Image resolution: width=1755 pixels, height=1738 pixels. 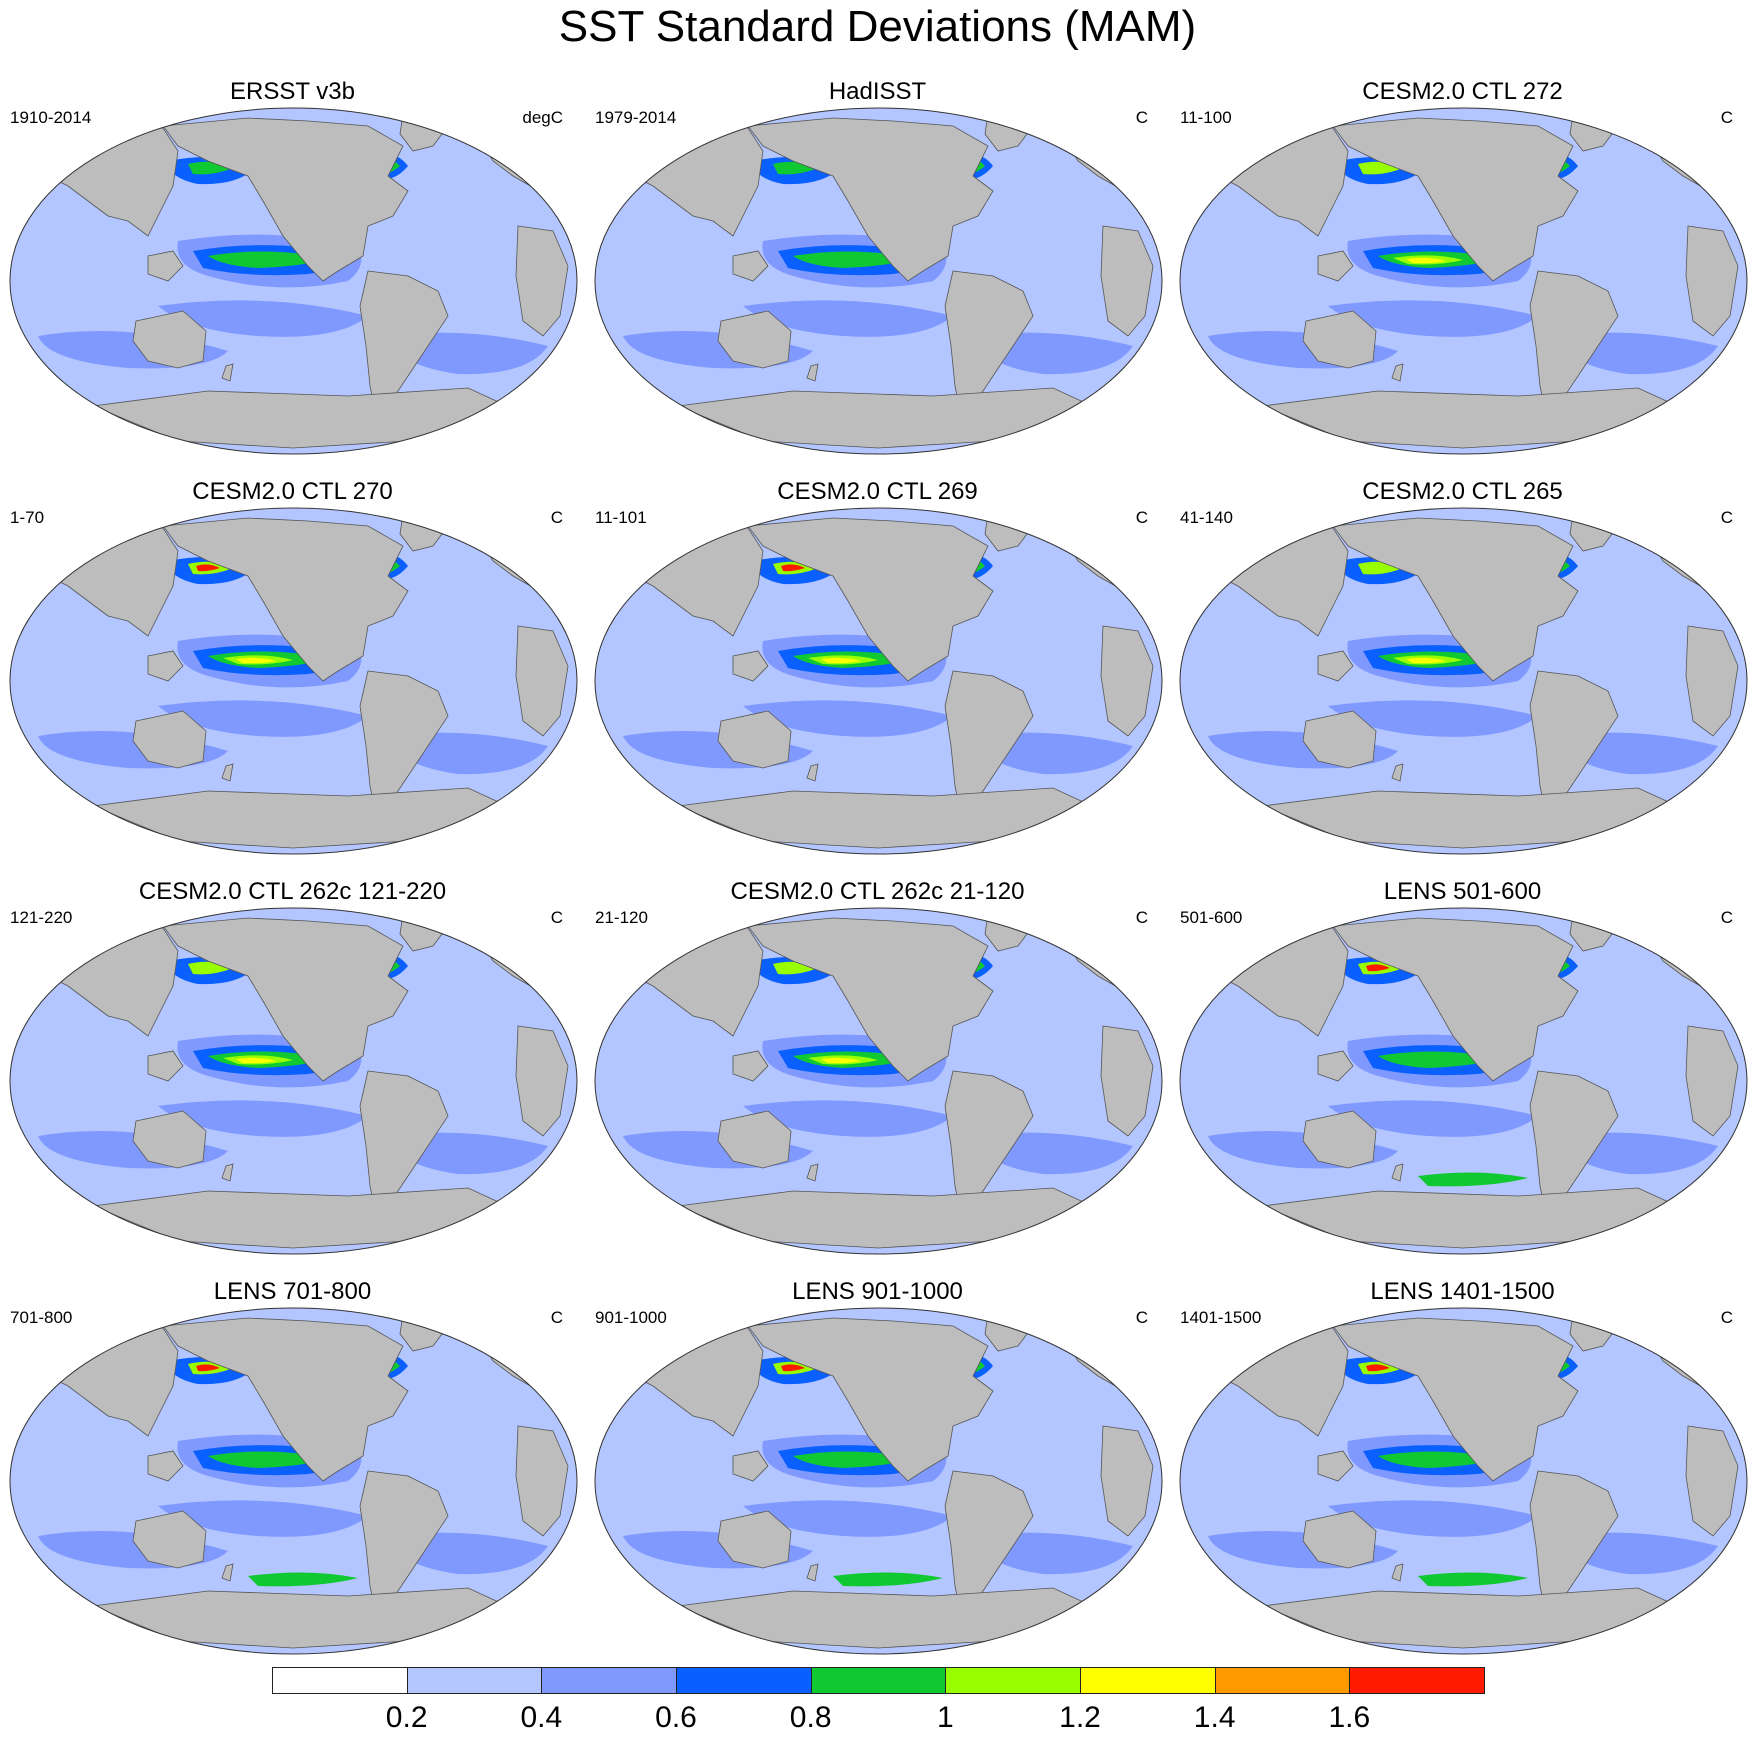 What do you see at coordinates (41, 1317) in the screenshot?
I see `panel-period-label: 701-800` at bounding box center [41, 1317].